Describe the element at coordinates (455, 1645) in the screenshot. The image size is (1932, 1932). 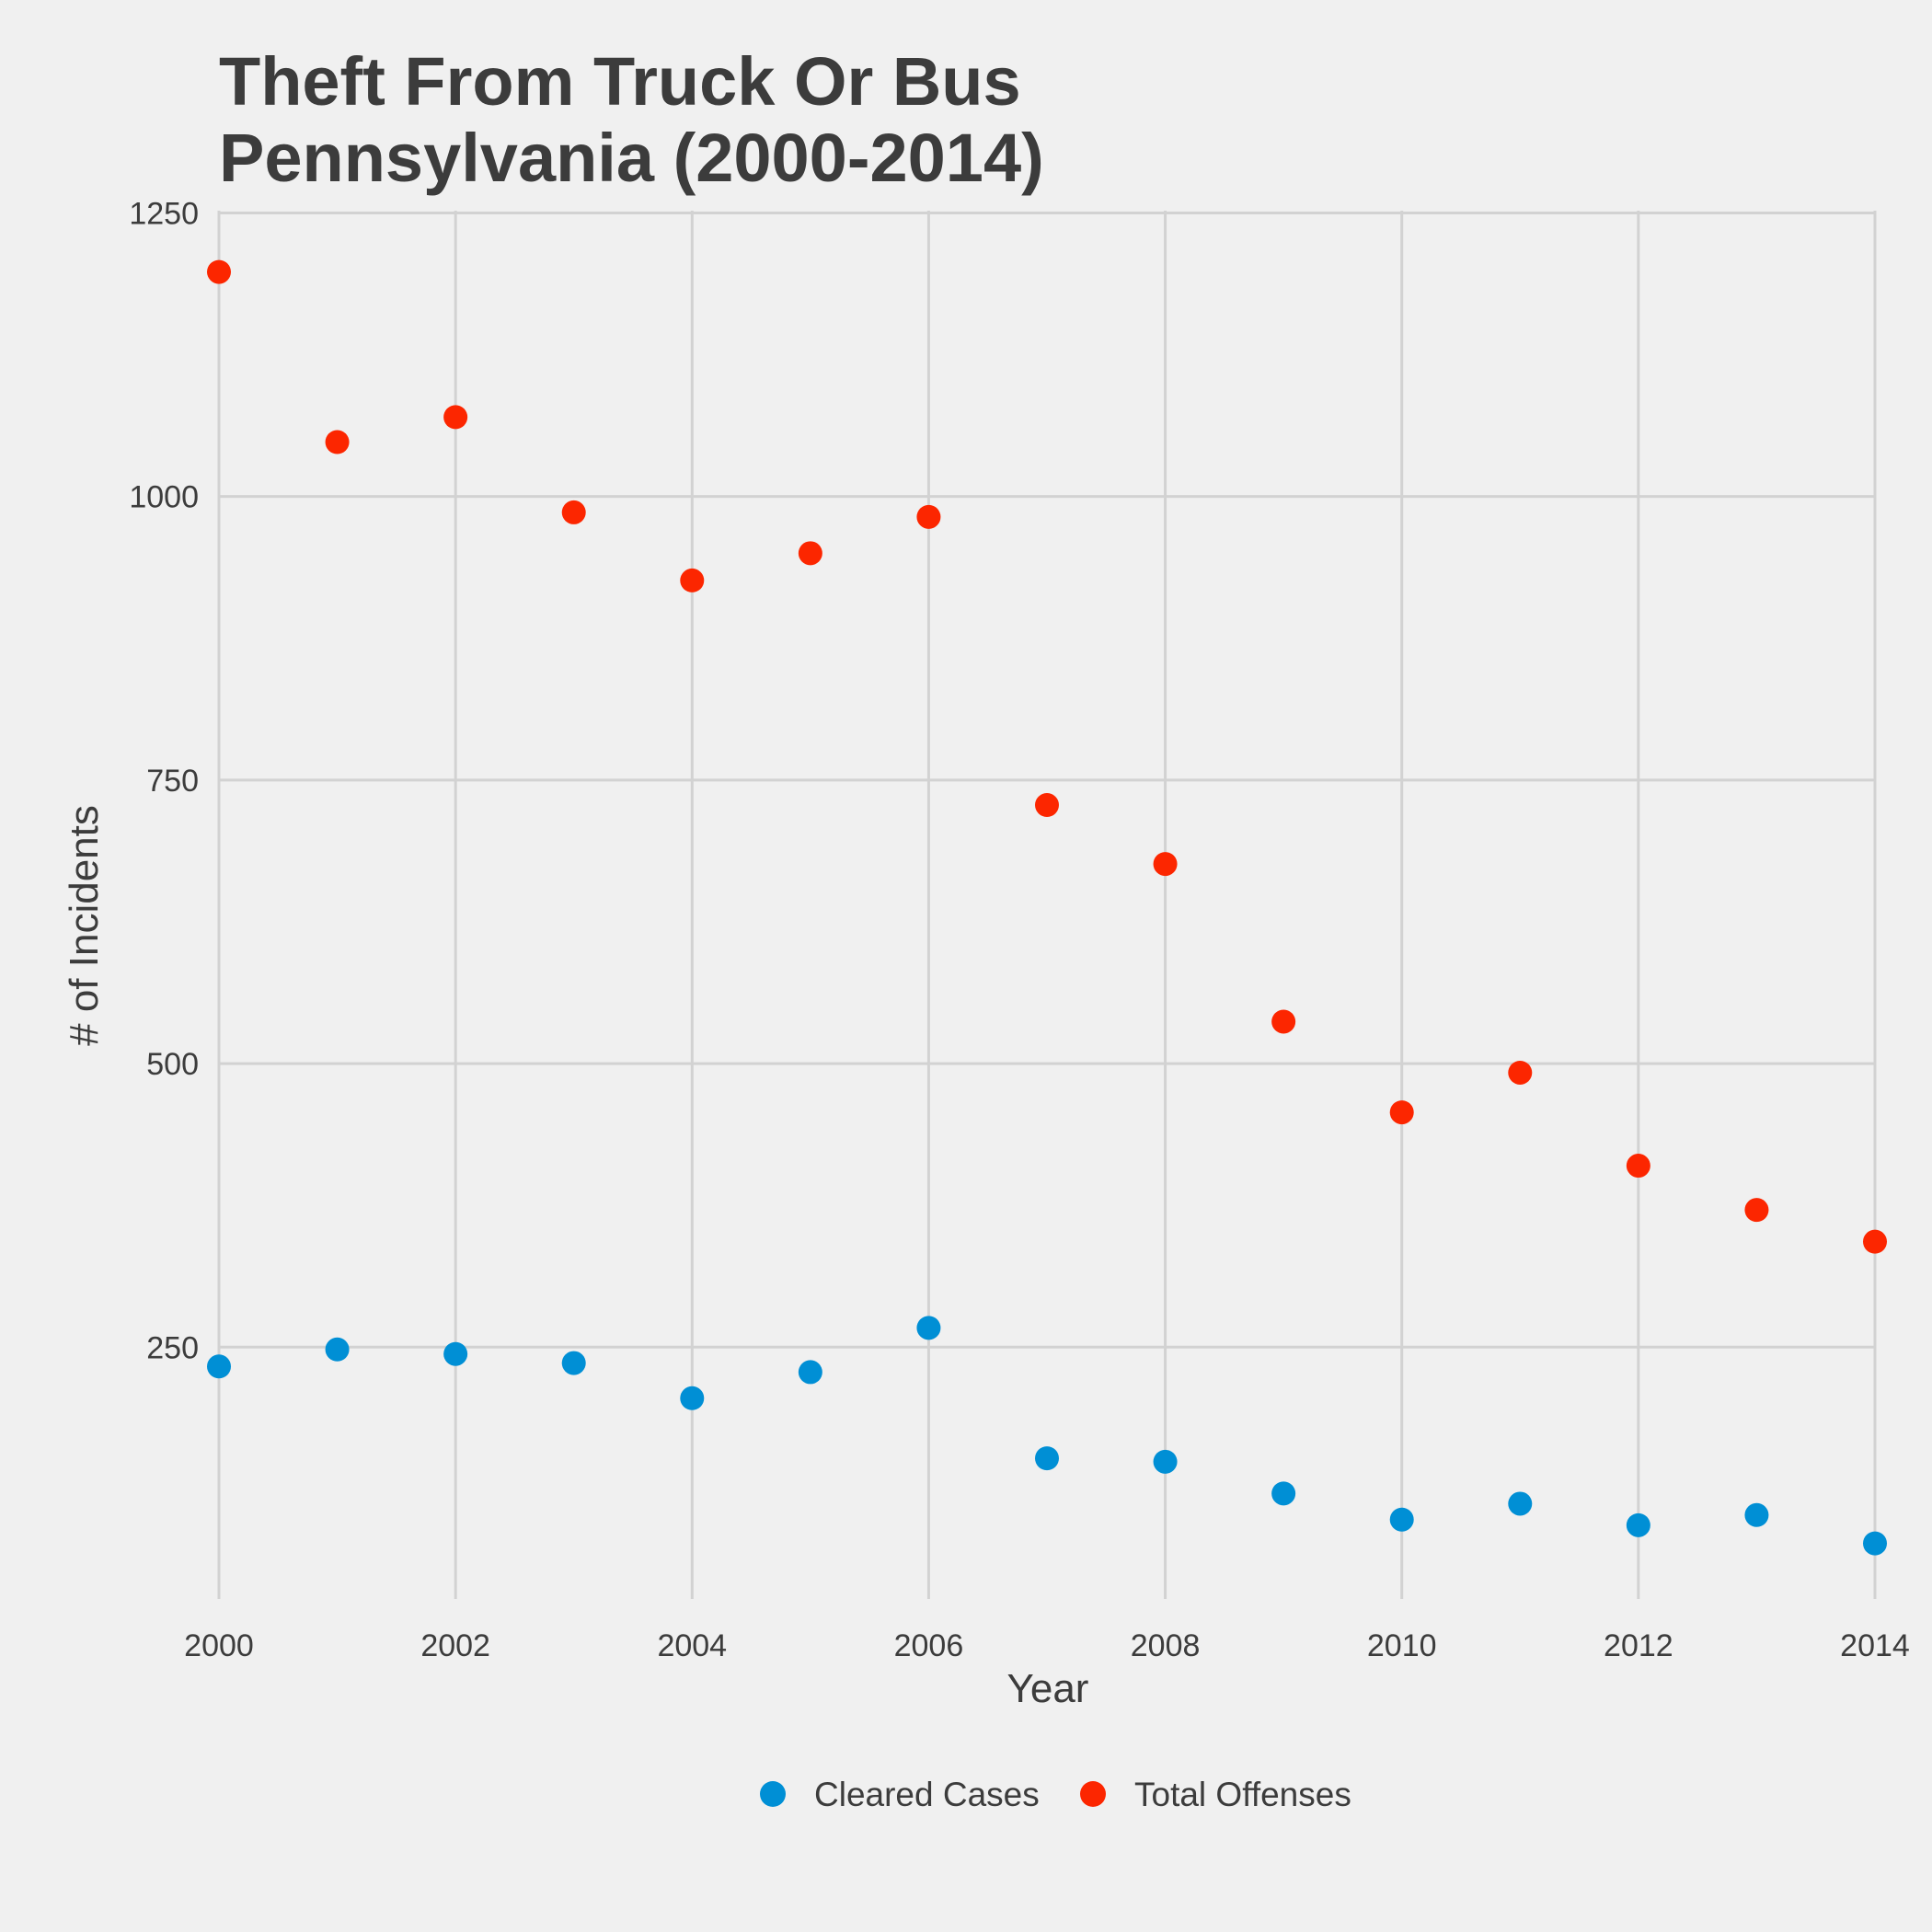
I see `x-tick-label: 2002` at that location.